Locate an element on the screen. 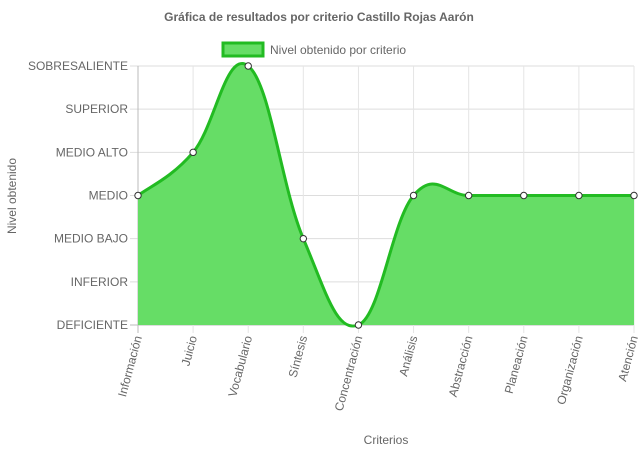 The image size is (639, 452). legend: Nivel obtenido por criterio is located at coordinates (313, 49).